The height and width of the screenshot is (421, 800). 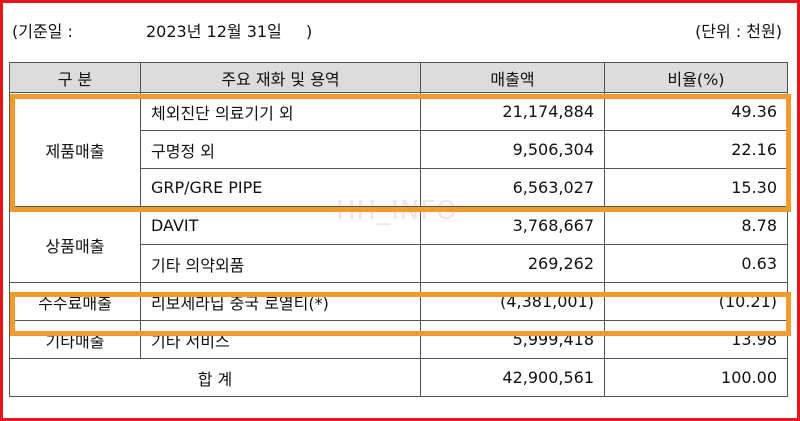 I want to click on item-cell: 체외진단 의료기기 외, so click(x=280, y=111).